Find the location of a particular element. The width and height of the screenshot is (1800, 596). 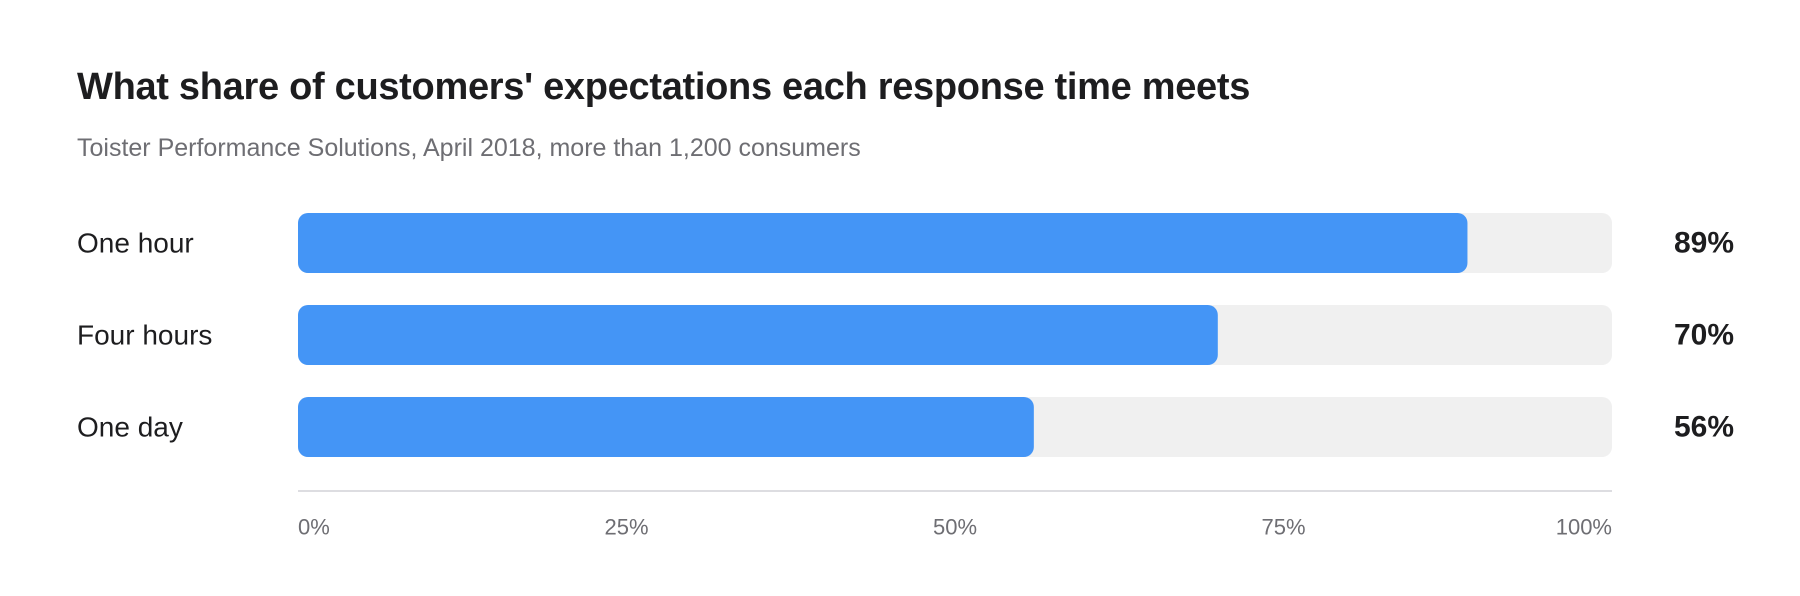

category-label-one-hour: One hour is located at coordinates (135, 243).